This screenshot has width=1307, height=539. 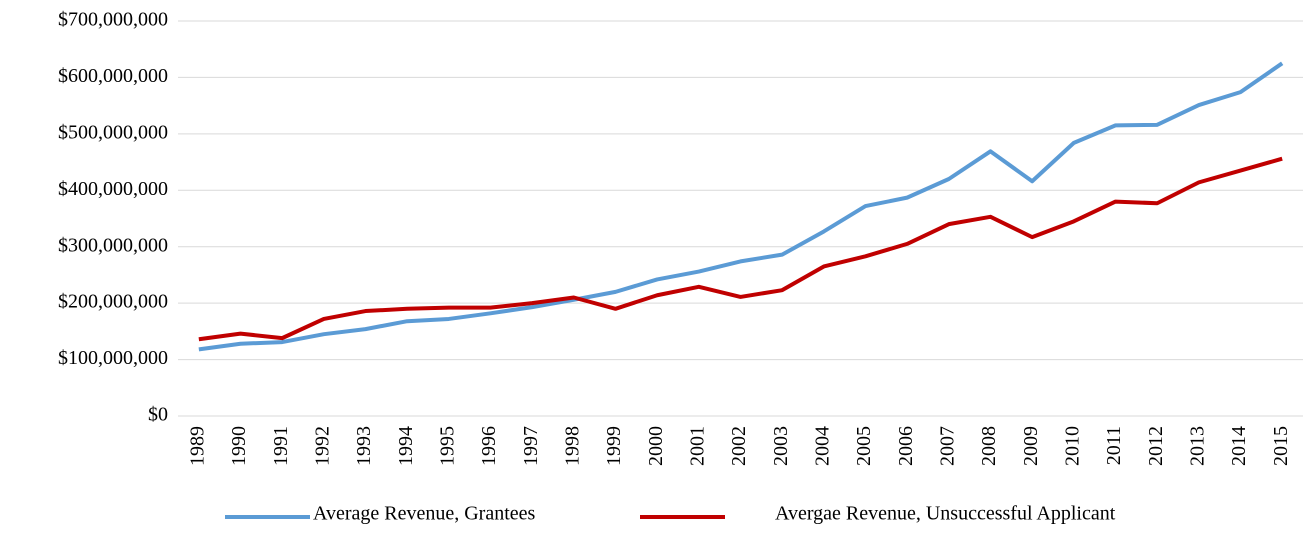 I want to click on x-tick-label: 1993, so click(x=364, y=446).